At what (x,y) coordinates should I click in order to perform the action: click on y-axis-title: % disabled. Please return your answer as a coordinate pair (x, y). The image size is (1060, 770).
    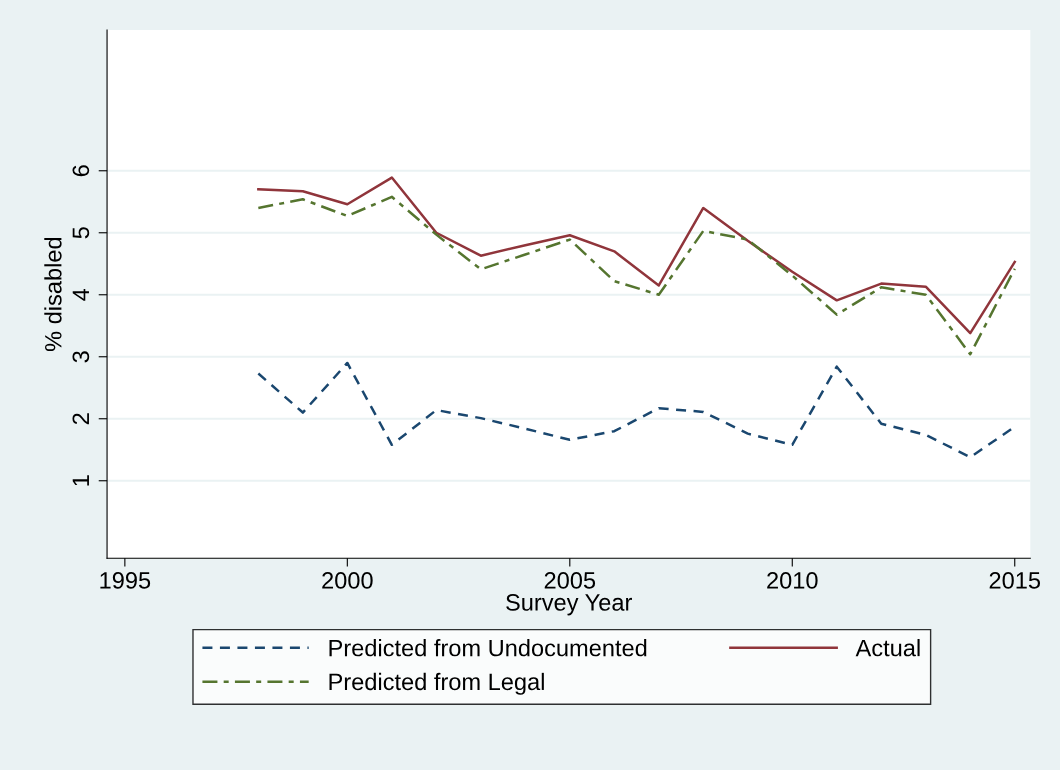
    Looking at the image, I should click on (53, 294).